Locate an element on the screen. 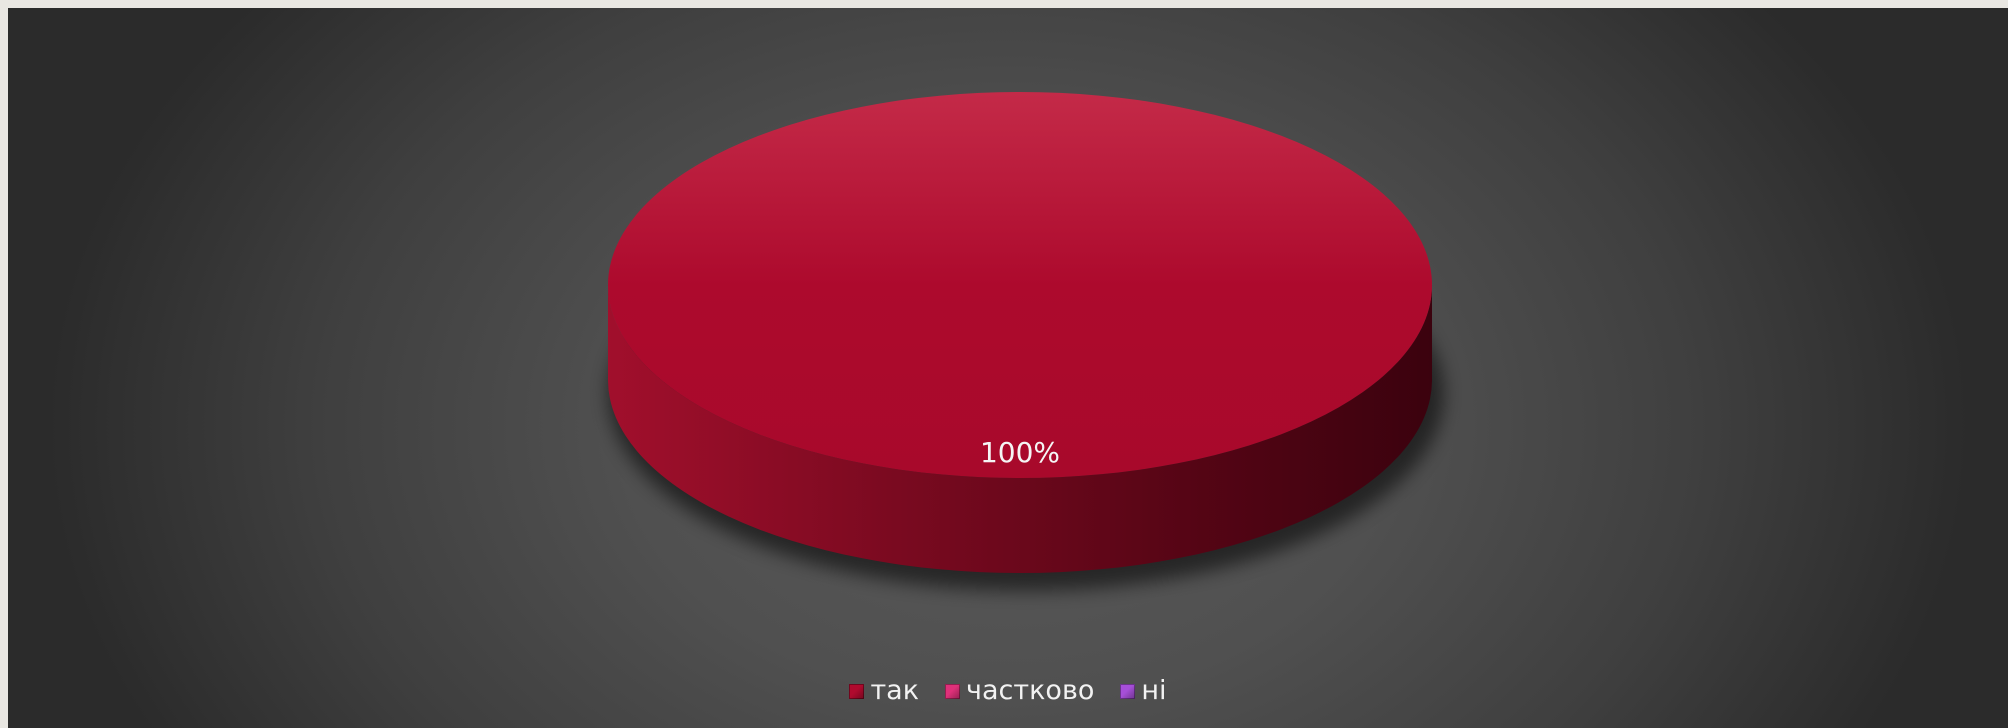 Image resolution: width=2008 pixels, height=728 pixels. data-label-tak: 100% is located at coordinates (1020, 452).